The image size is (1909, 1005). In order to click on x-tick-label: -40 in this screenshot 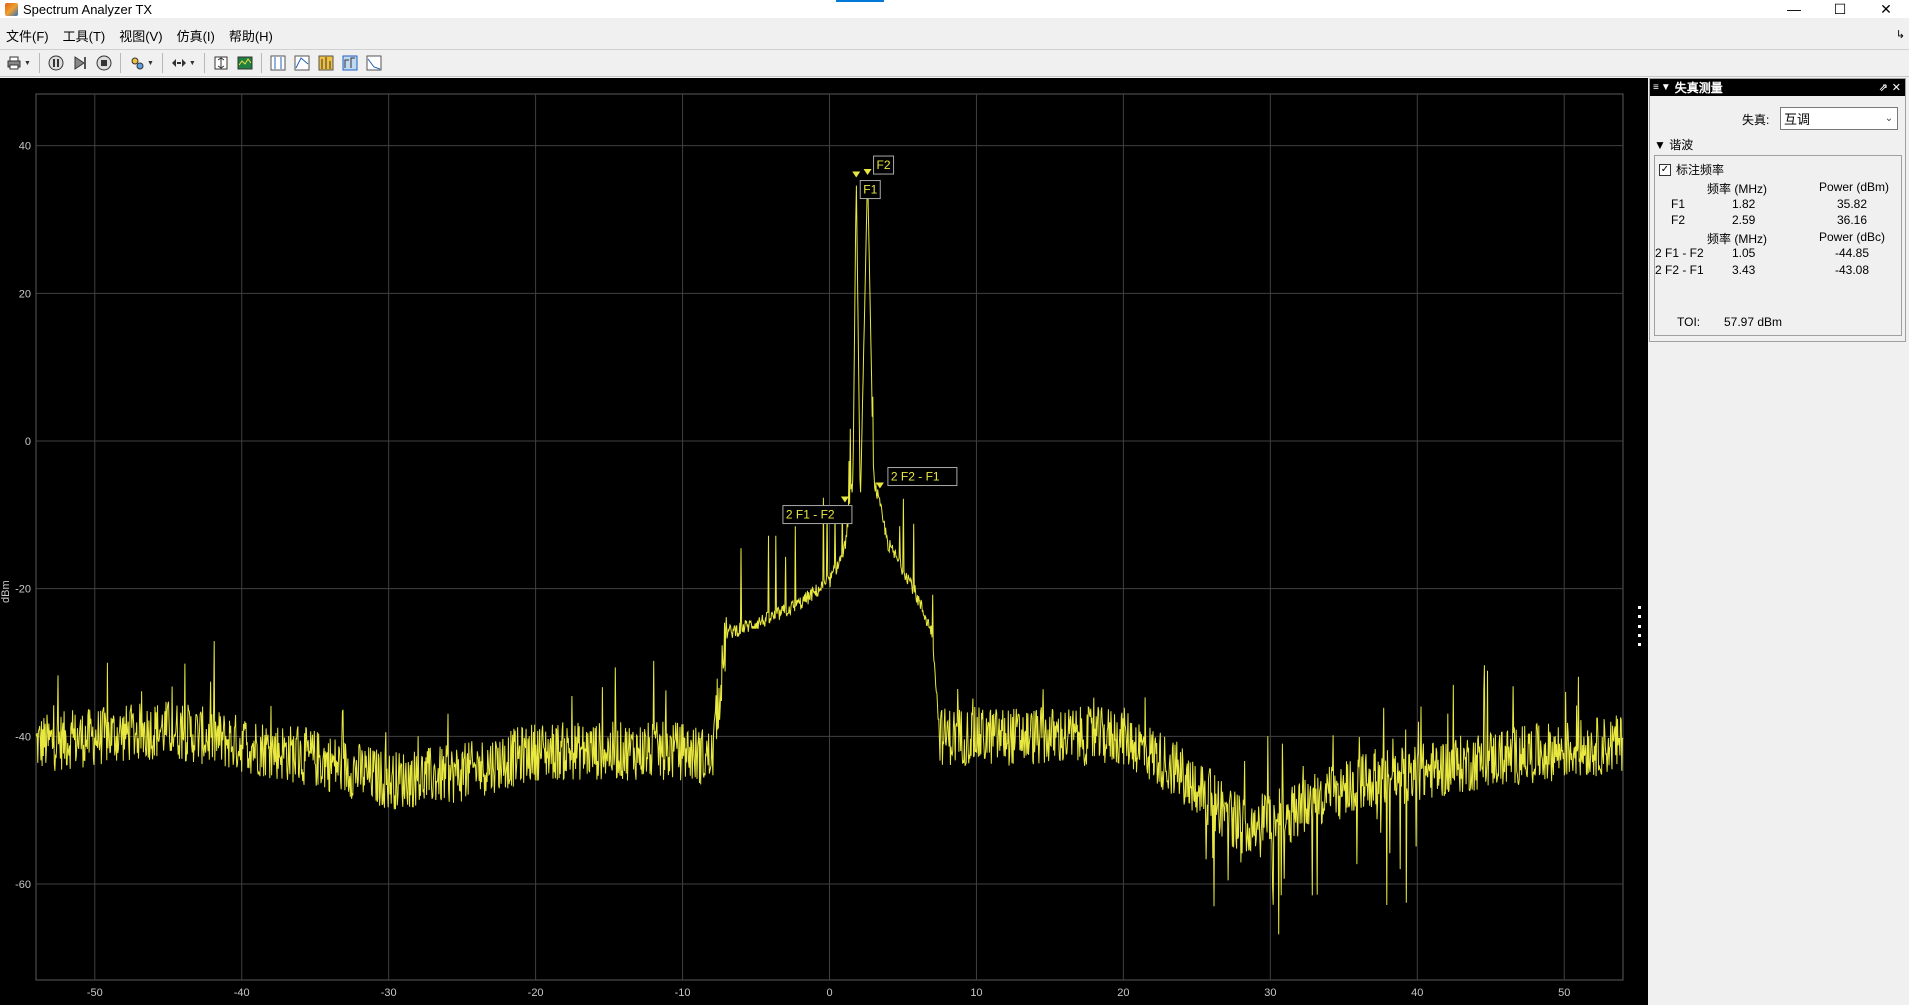, I will do `click(242, 993)`.